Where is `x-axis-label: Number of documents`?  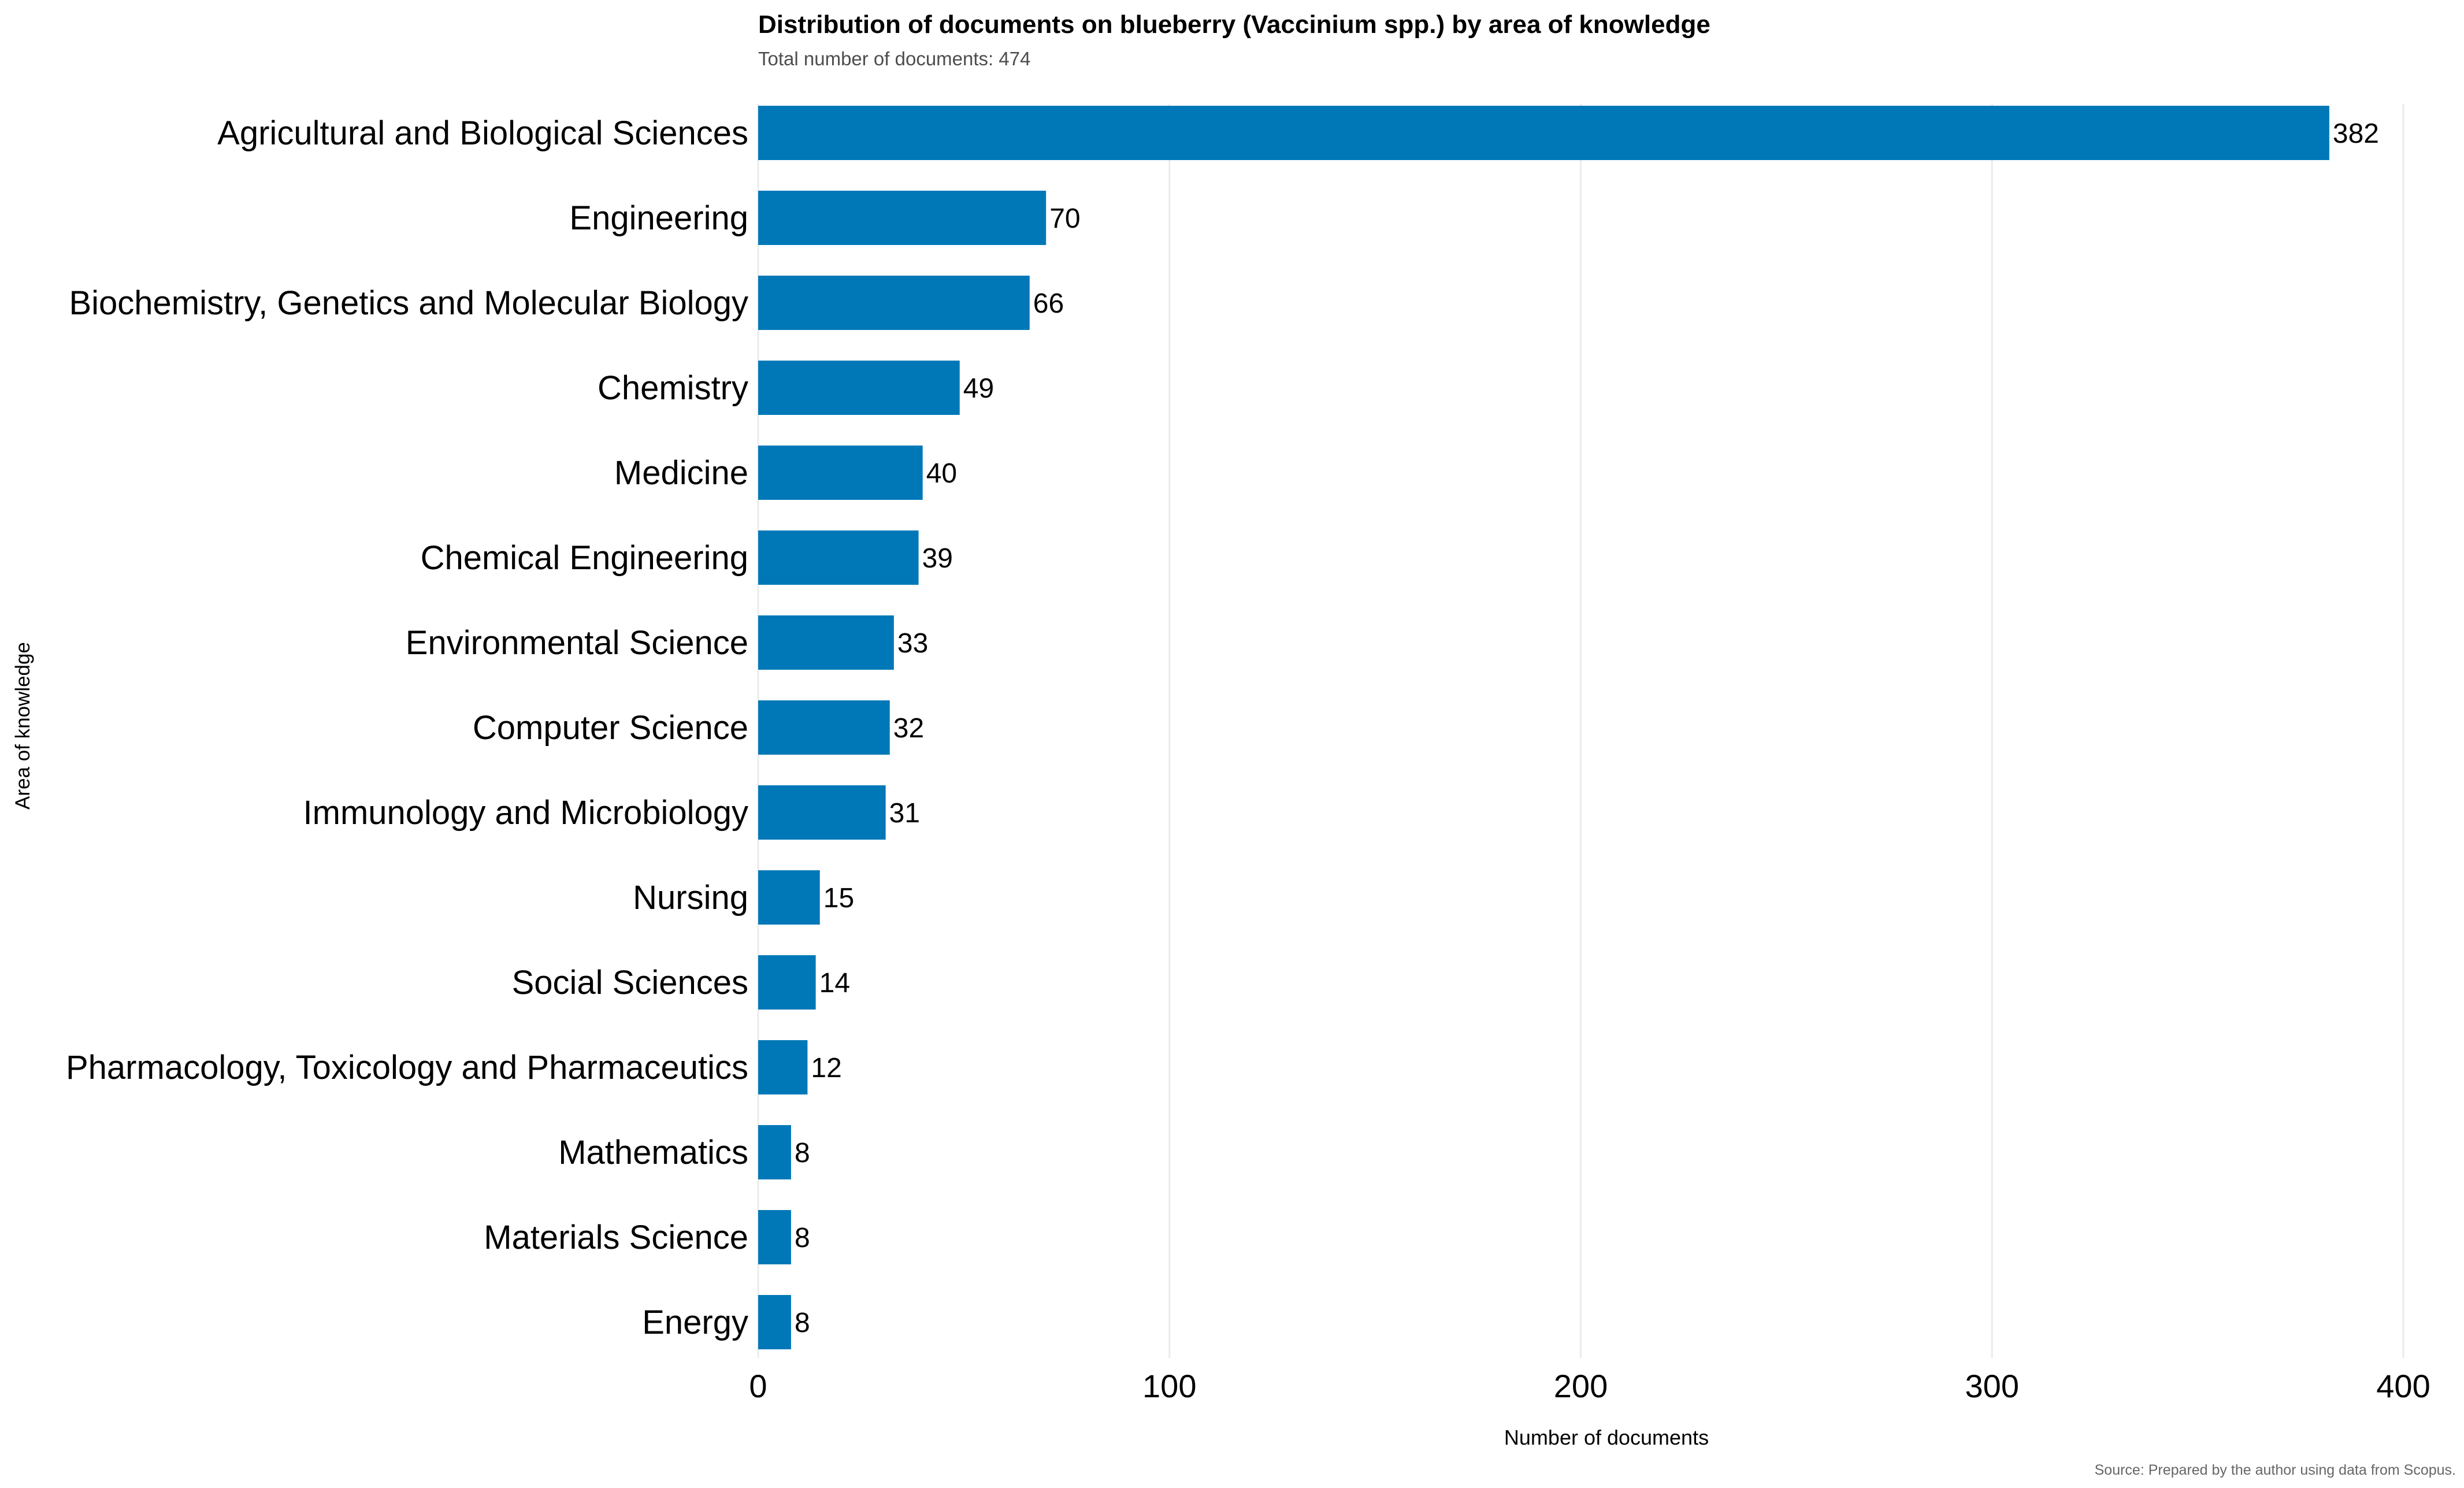
x-axis-label: Number of documents is located at coordinates (1606, 1437).